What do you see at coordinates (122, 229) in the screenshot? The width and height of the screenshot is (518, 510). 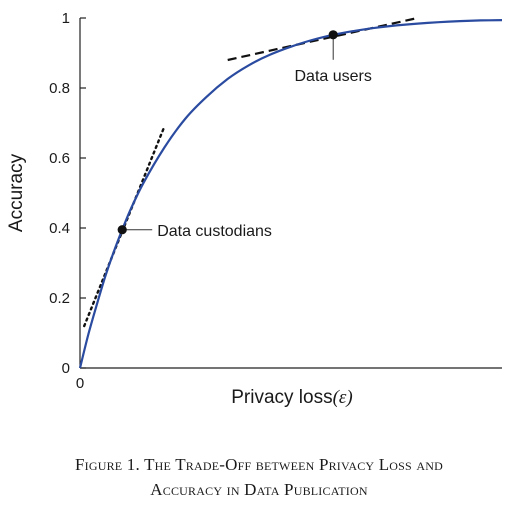 I see `point-data-custodians` at bounding box center [122, 229].